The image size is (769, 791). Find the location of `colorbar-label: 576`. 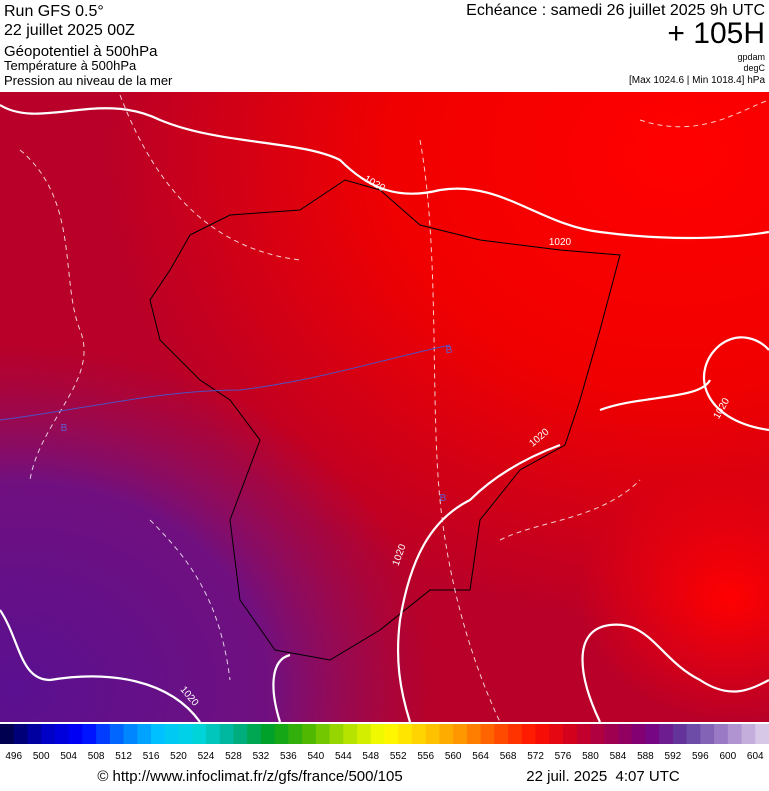

colorbar-label: 576 is located at coordinates (563, 756).